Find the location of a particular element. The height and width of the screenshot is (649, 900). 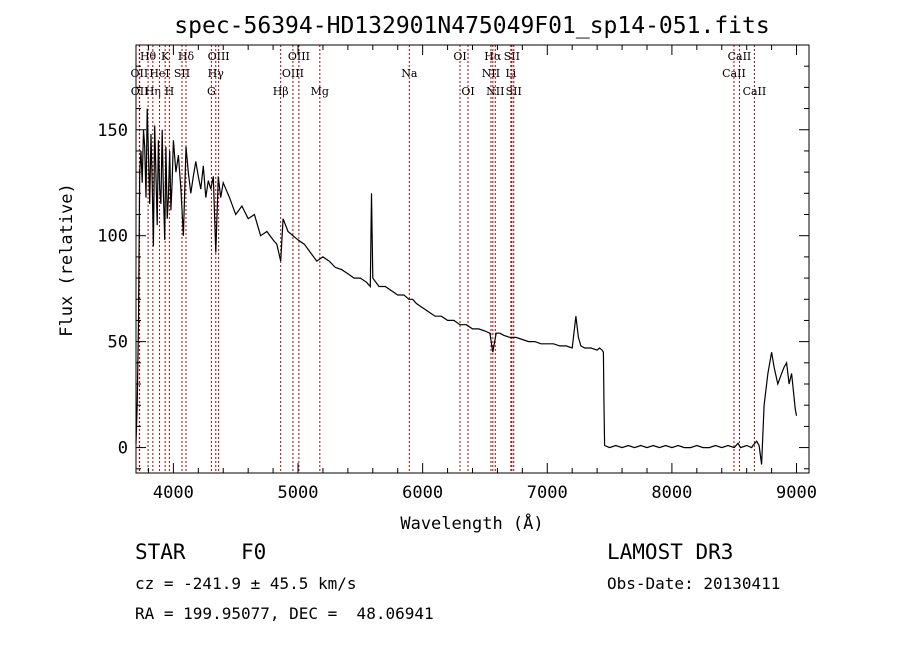

line-label-14: OIII is located at coordinates (293, 73).